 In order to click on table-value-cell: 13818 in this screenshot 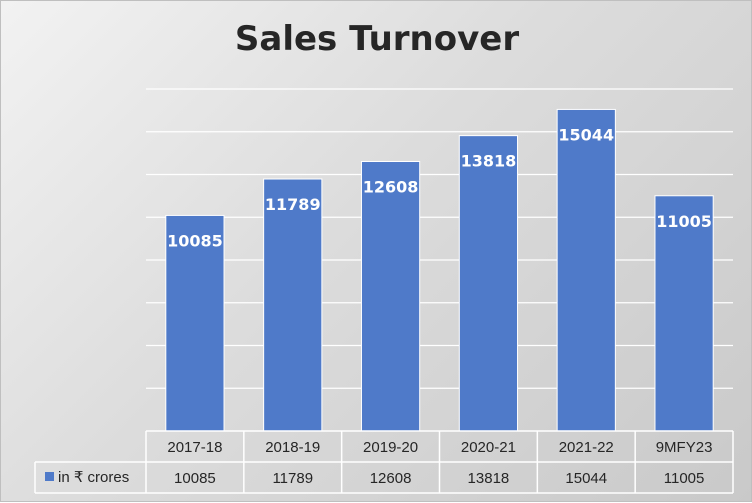, I will do `click(489, 478)`.